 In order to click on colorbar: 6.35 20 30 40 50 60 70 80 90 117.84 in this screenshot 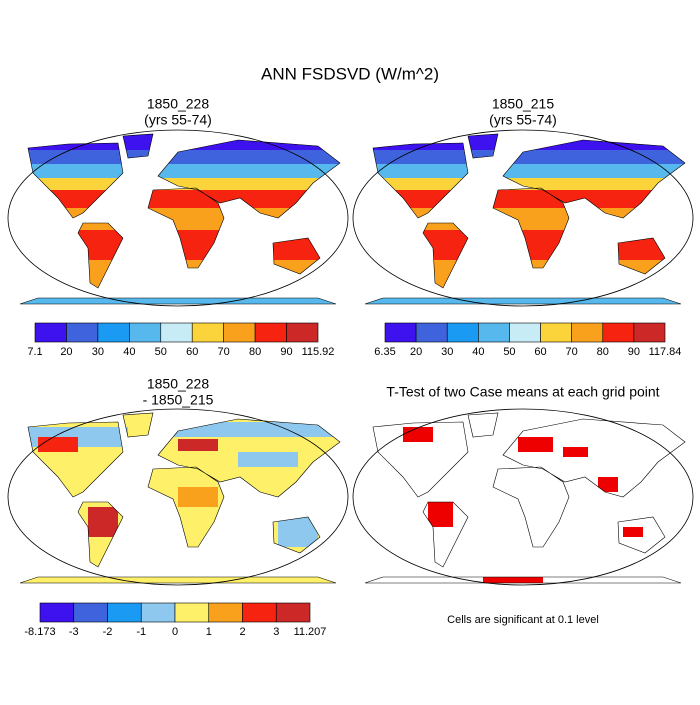, I will do `click(528, 340)`.